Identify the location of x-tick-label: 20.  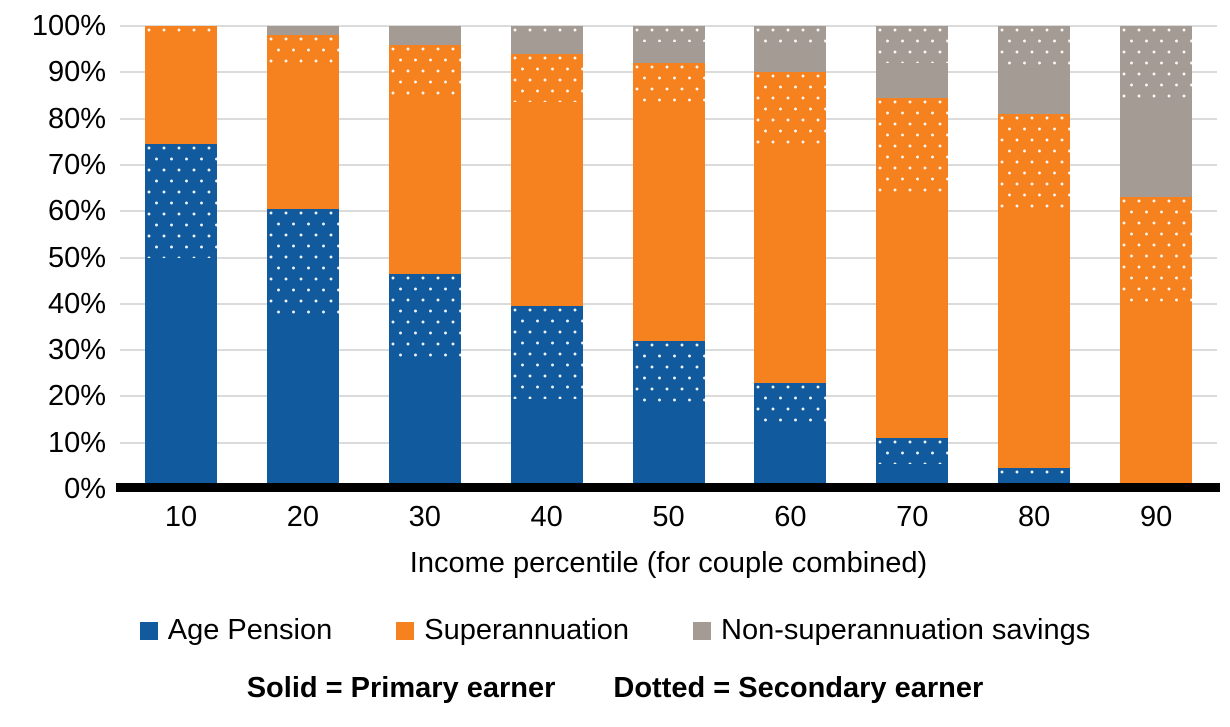
(302, 517).